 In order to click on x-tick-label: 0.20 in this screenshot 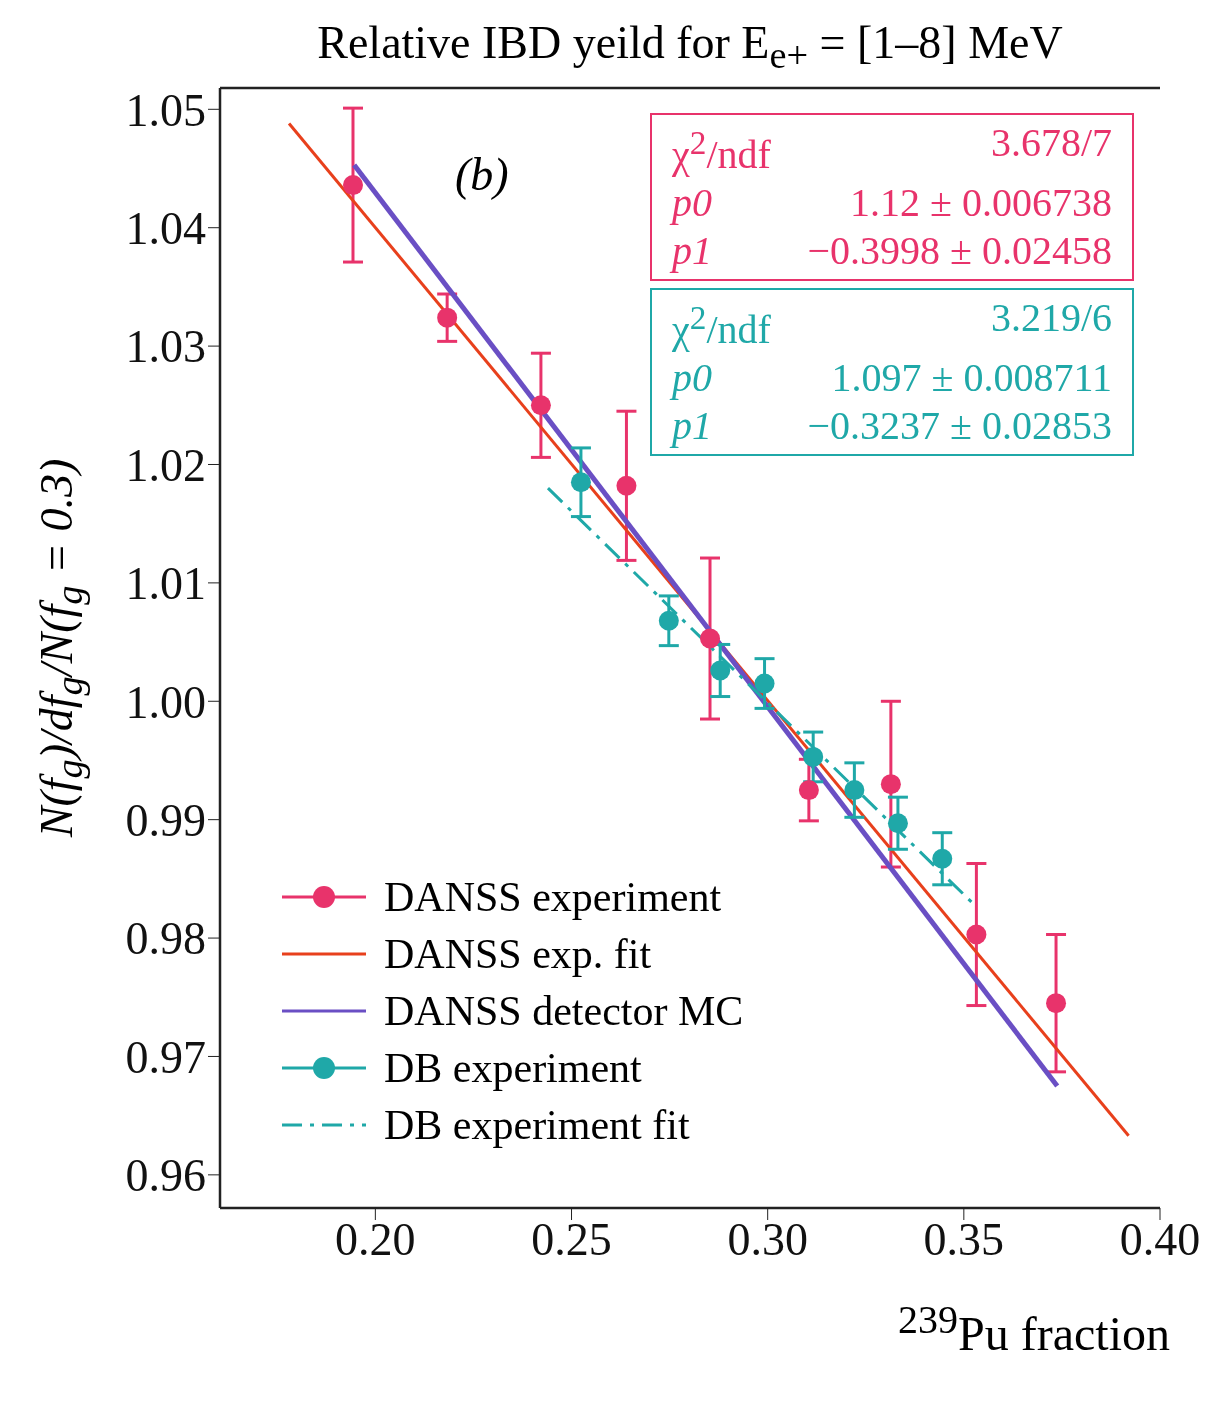, I will do `click(375, 1239)`.